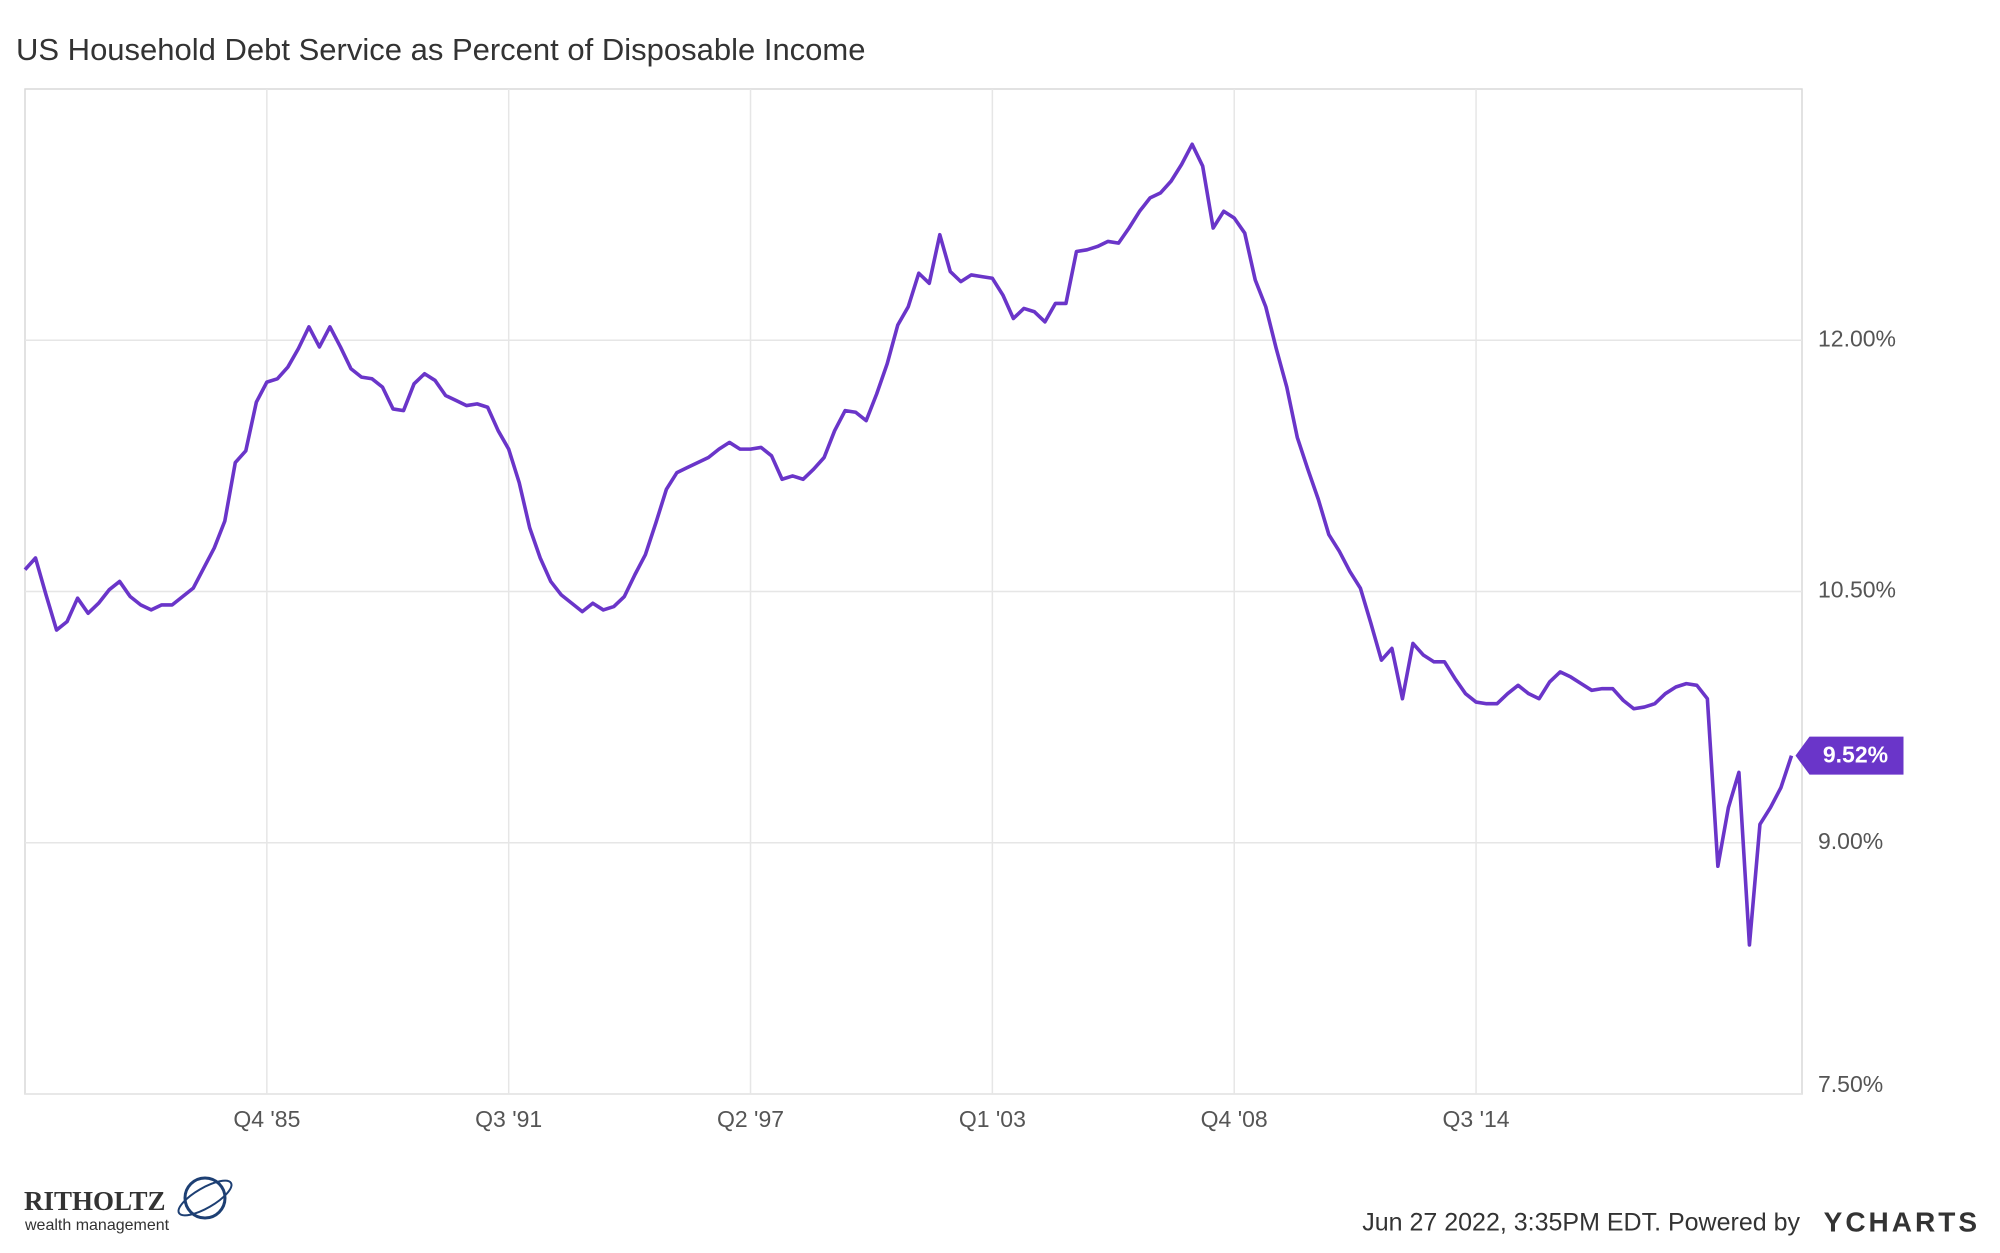 This screenshot has width=2000, height=1253. What do you see at coordinates (992, 1119) in the screenshot?
I see `x-tick-label: Q1 '03` at bounding box center [992, 1119].